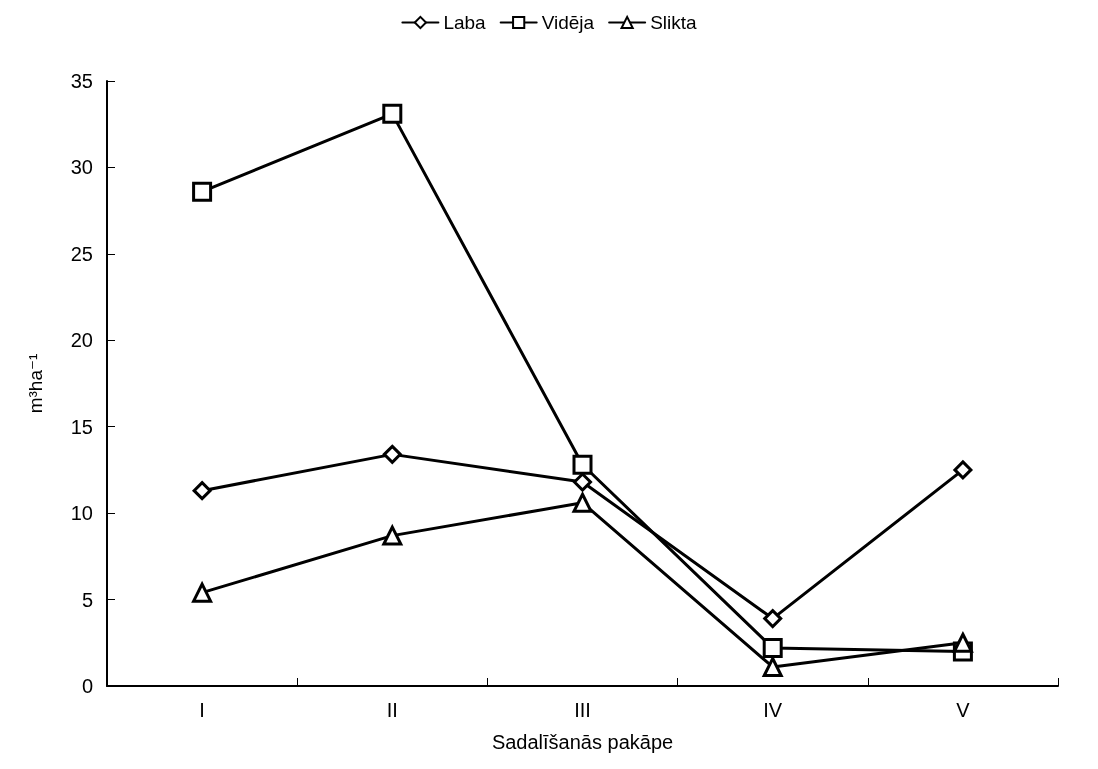 This screenshot has height=769, width=1098. I want to click on legend-label: Laba, so click(465, 22).